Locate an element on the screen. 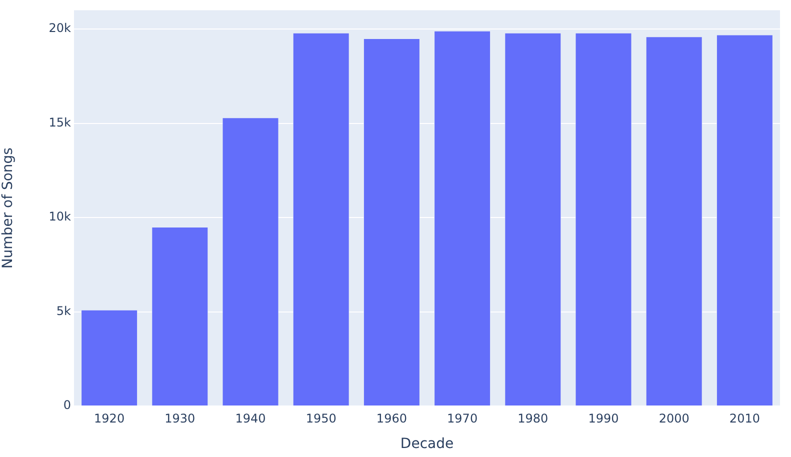  x-tick-label: 1930 is located at coordinates (180, 418).